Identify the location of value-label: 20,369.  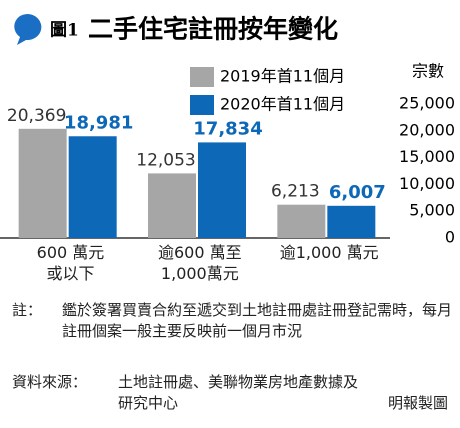
(36, 116).